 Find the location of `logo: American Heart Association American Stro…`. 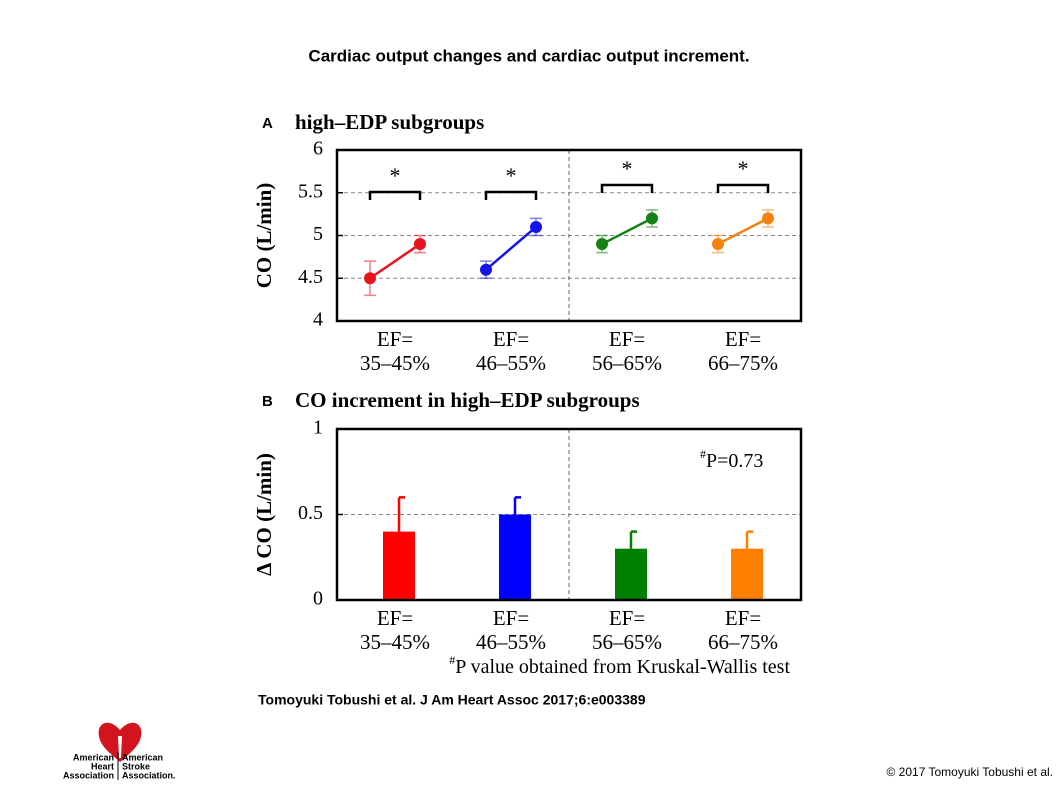

logo: American Heart Association American Stro… is located at coordinates (119, 751).